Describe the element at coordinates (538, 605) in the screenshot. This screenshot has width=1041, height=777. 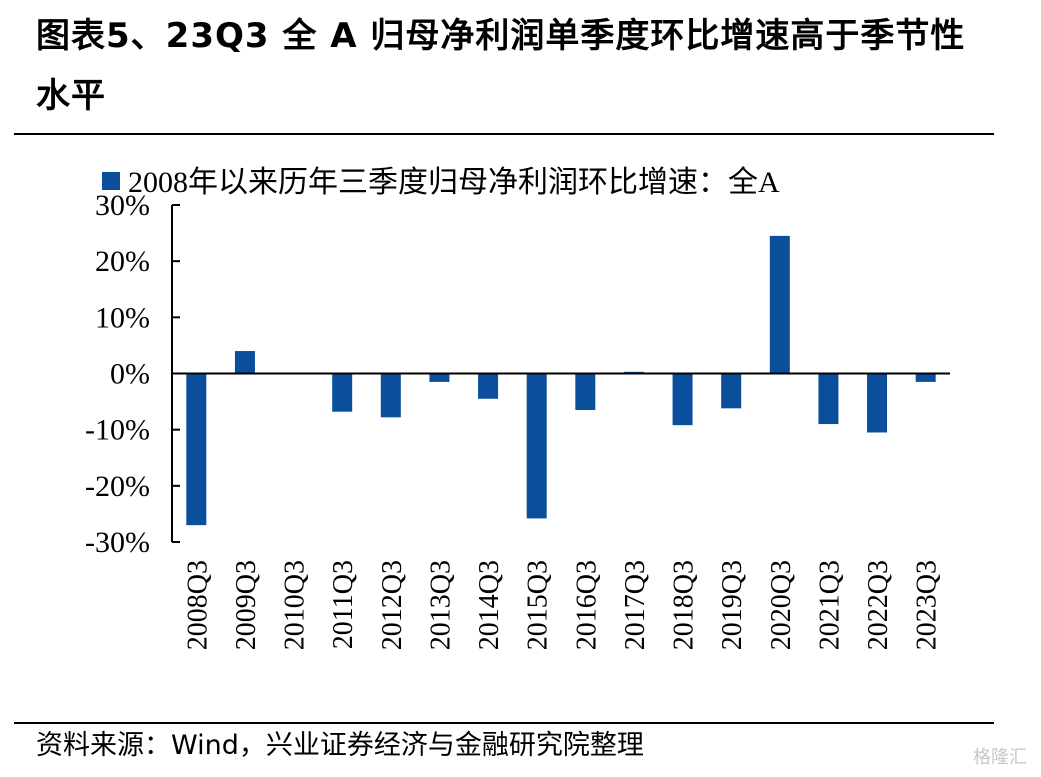
I see `x-tick-label: 2015Q3` at that location.